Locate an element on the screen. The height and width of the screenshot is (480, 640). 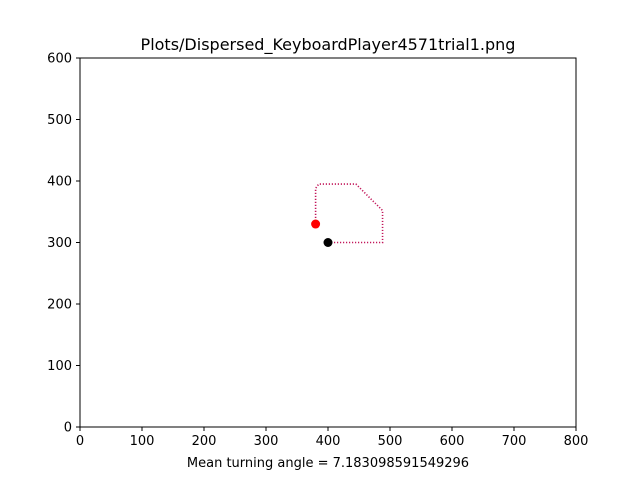
plot-marks is located at coordinates (347, 215).